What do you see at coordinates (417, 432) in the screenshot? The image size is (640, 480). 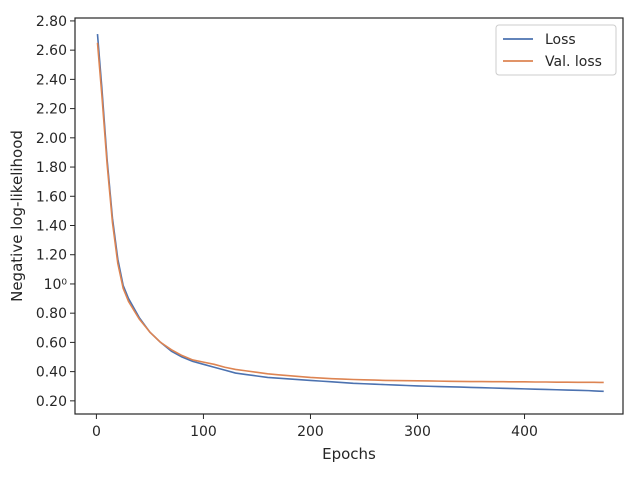 I see `x-tick-label: 300` at bounding box center [417, 432].